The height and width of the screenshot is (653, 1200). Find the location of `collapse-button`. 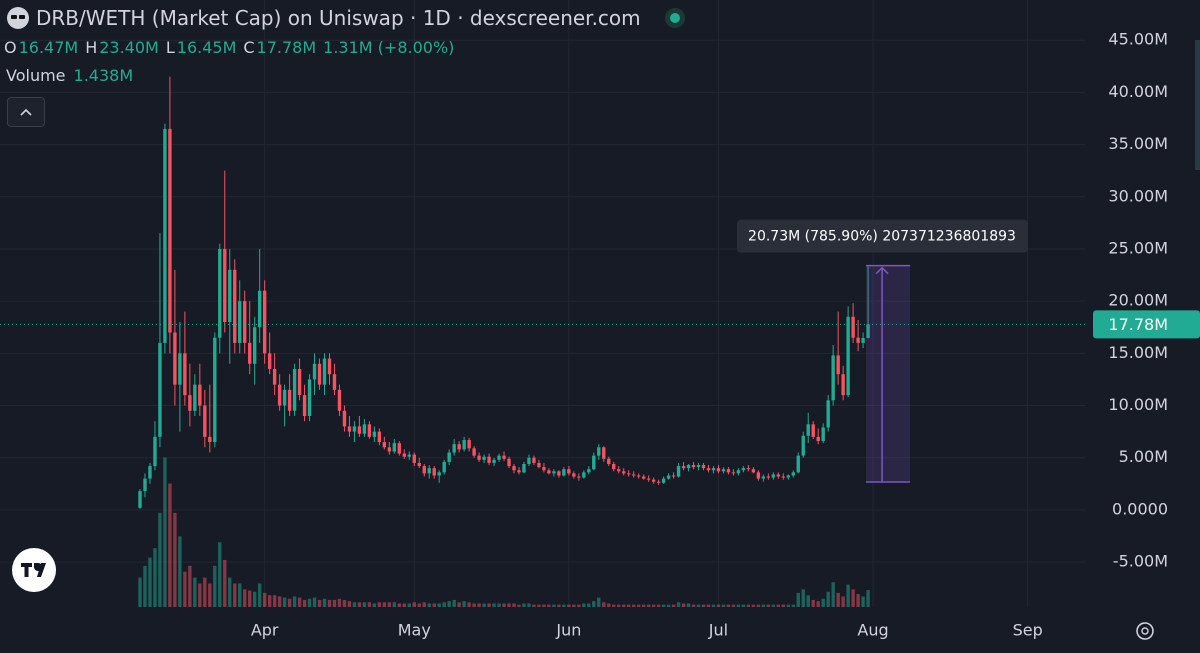

collapse-button is located at coordinates (26, 112).